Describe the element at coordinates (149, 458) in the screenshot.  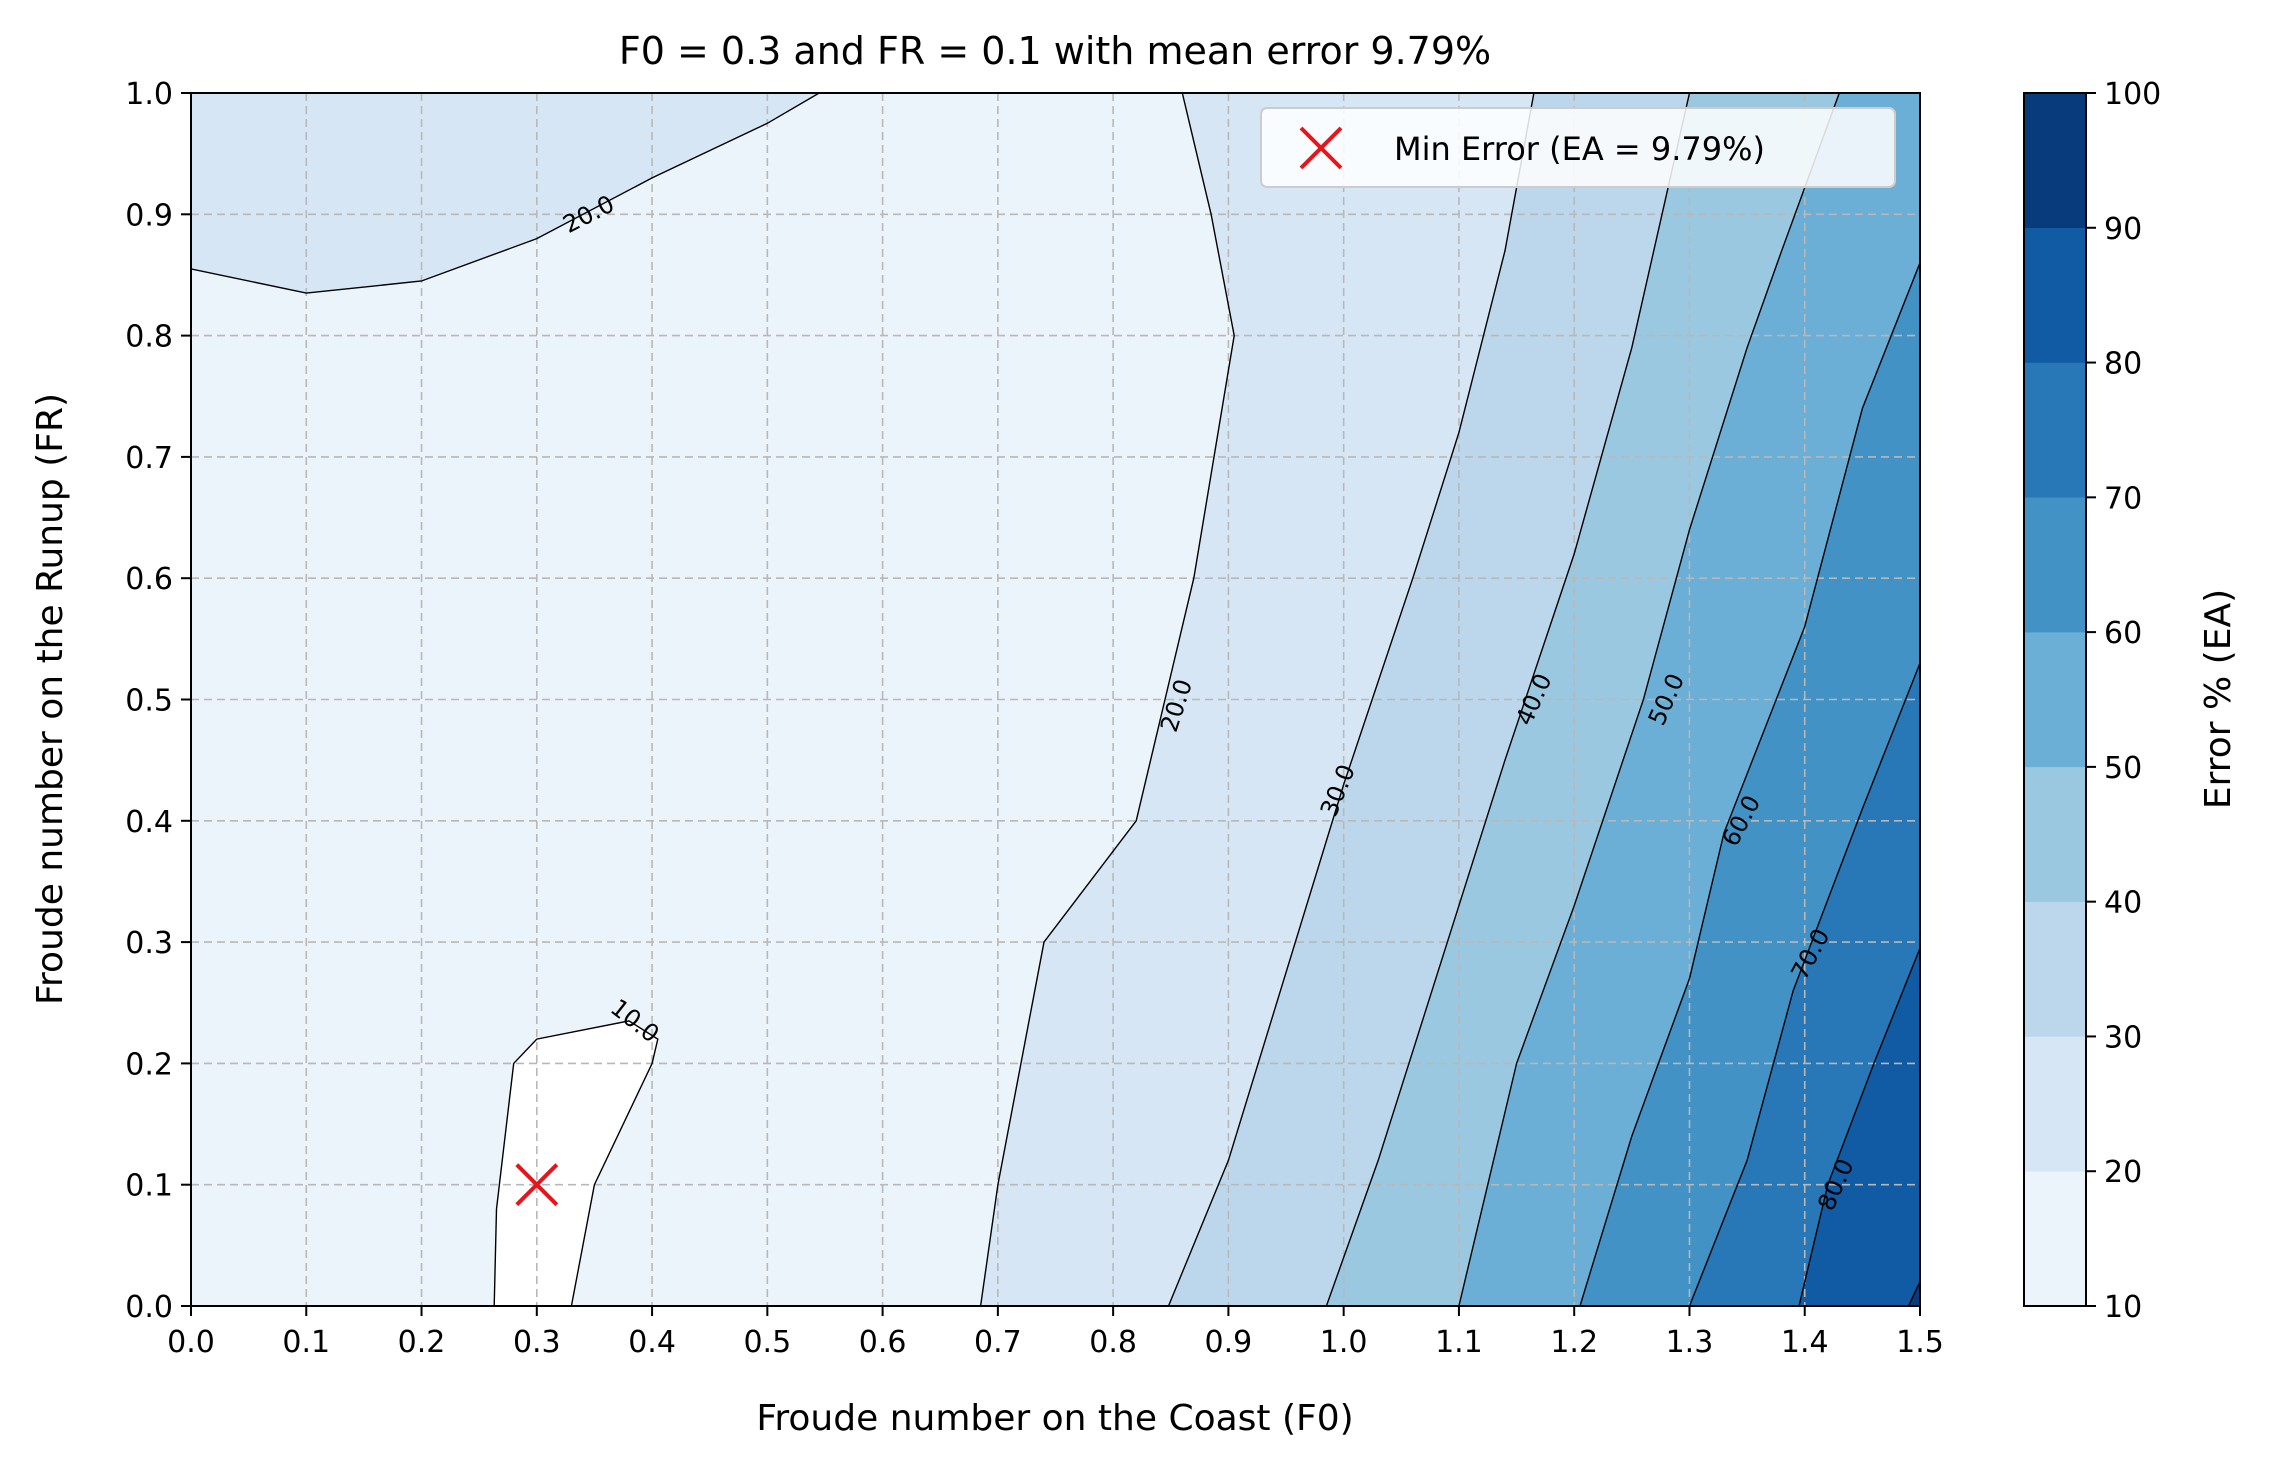
I see `y-tick-label: 0.7` at that location.